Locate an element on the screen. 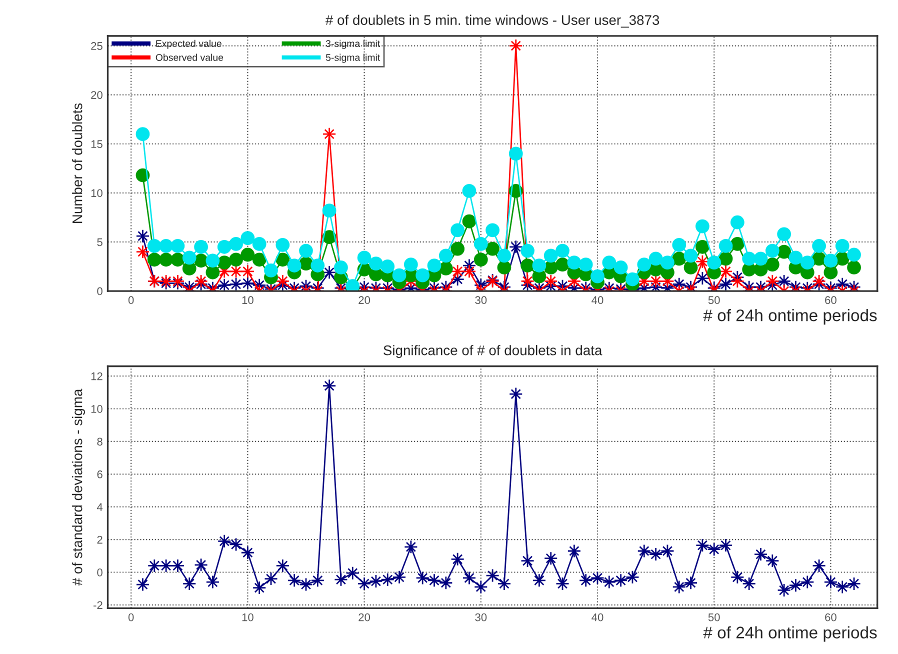 The width and height of the screenshot is (898, 654). y-axis-title: Number of doublets is located at coordinates (77, 163).